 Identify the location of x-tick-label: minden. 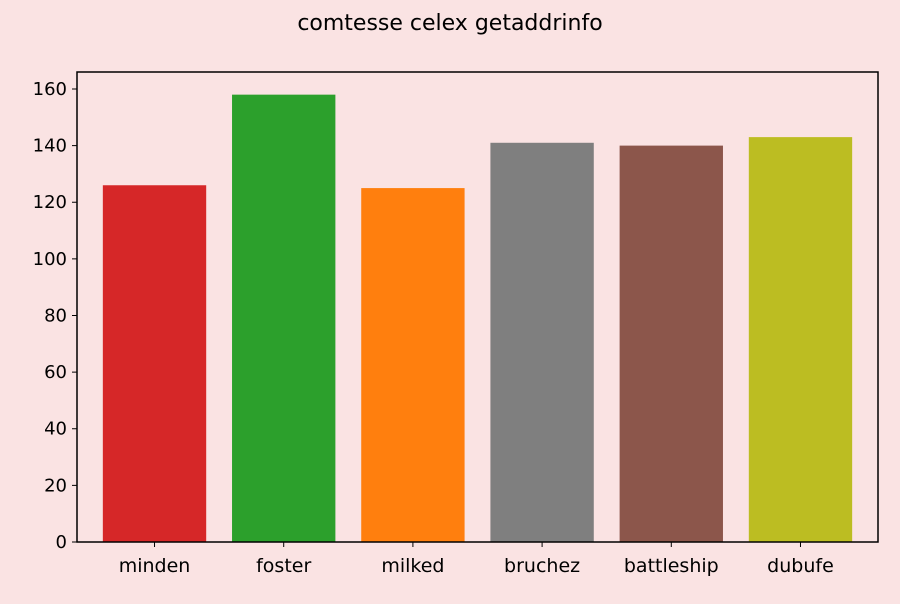
(155, 566).